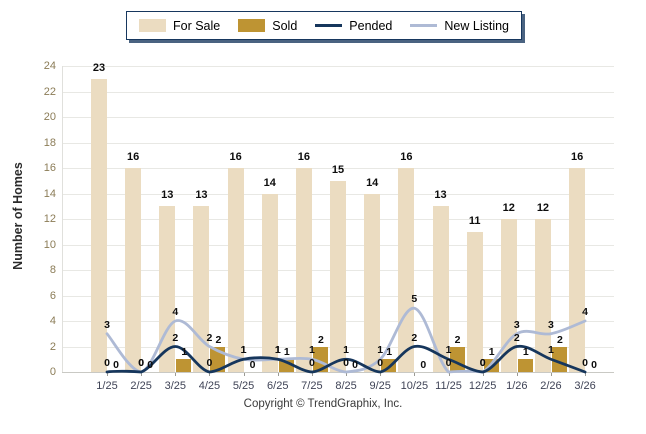  I want to click on y-tick-label: 22, so click(49, 91).